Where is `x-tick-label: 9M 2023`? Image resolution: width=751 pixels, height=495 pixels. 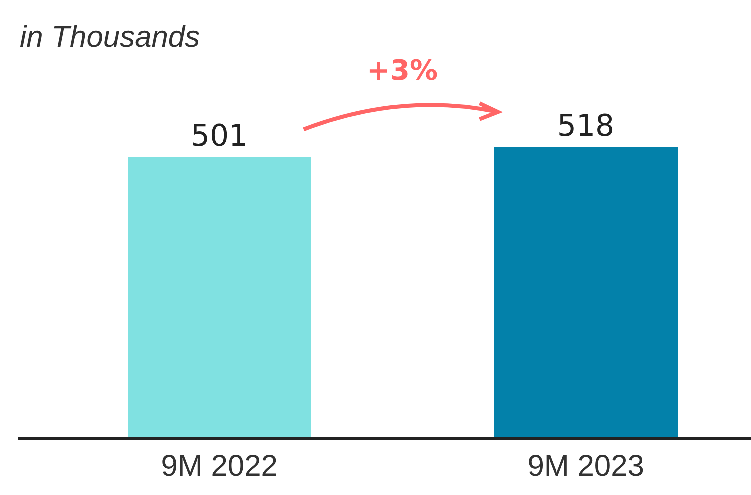
x-tick-label: 9M 2023 is located at coordinates (586, 466).